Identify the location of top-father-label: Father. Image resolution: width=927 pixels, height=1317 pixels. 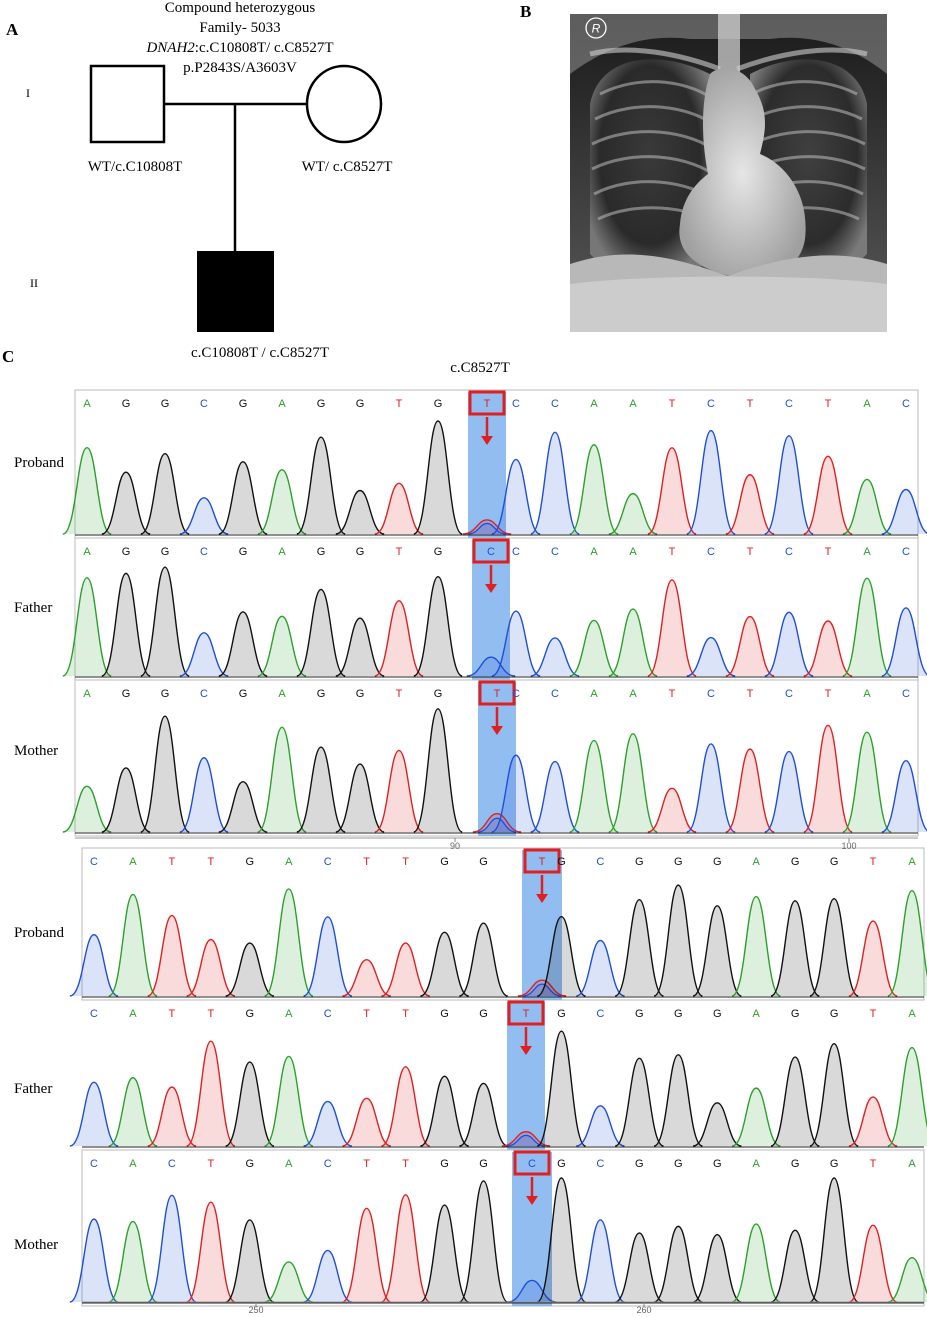
(33, 608).